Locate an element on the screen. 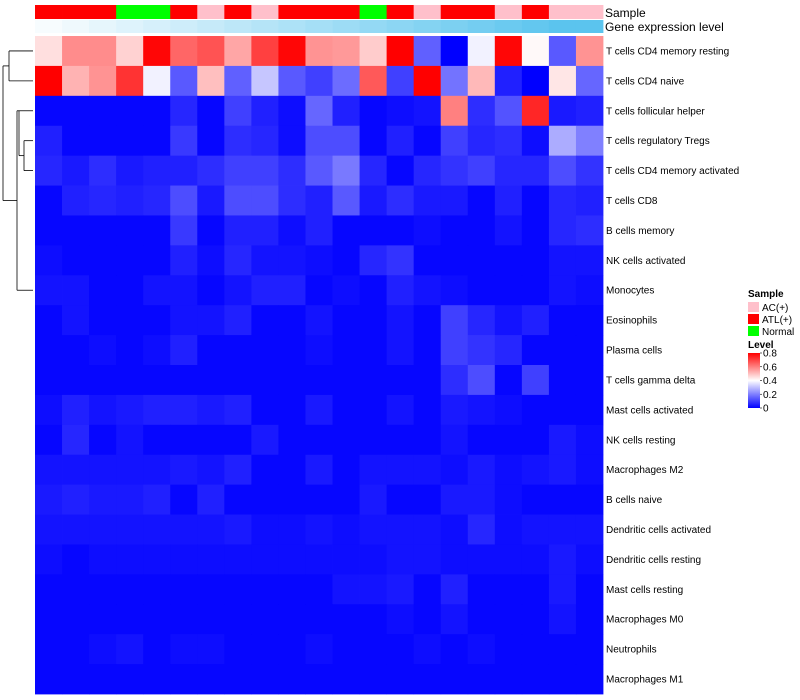 Image resolution: width=800 pixels, height=700 pixels. legend-sample-swatch is located at coordinates (753, 307).